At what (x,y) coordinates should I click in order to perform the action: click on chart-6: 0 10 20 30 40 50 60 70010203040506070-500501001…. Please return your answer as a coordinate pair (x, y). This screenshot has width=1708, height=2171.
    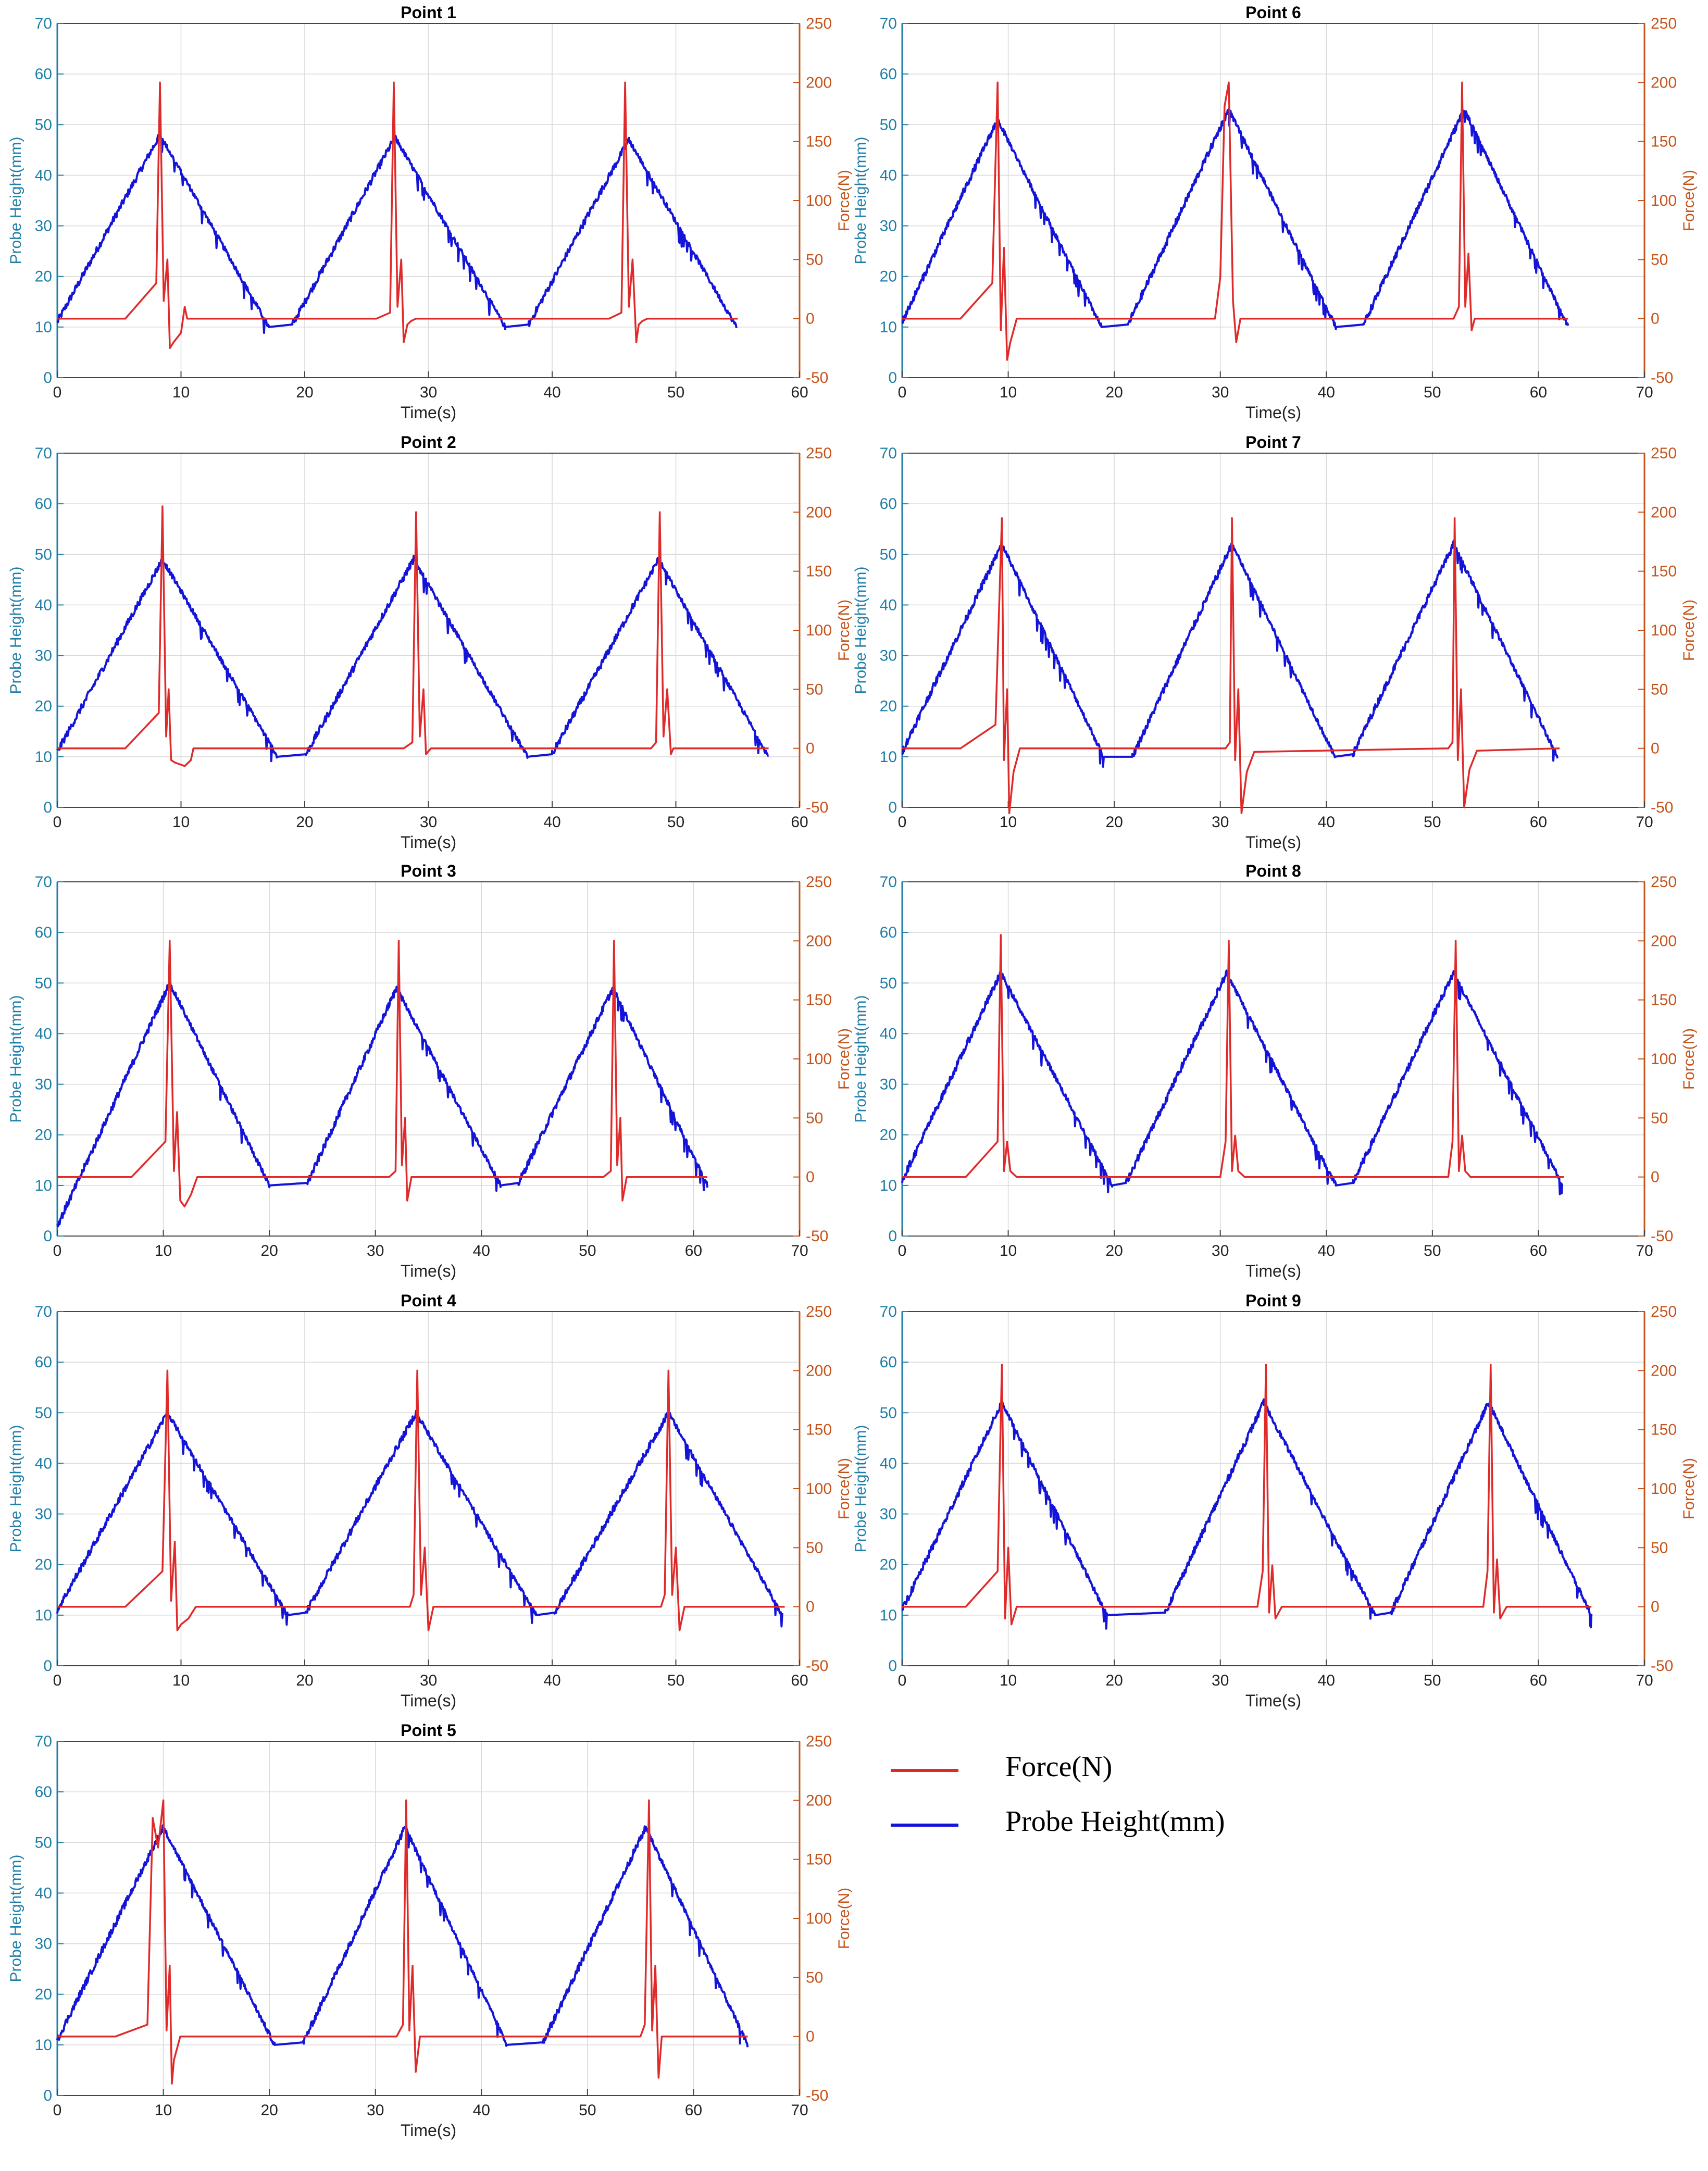
    Looking at the image, I should click on (1275, 213).